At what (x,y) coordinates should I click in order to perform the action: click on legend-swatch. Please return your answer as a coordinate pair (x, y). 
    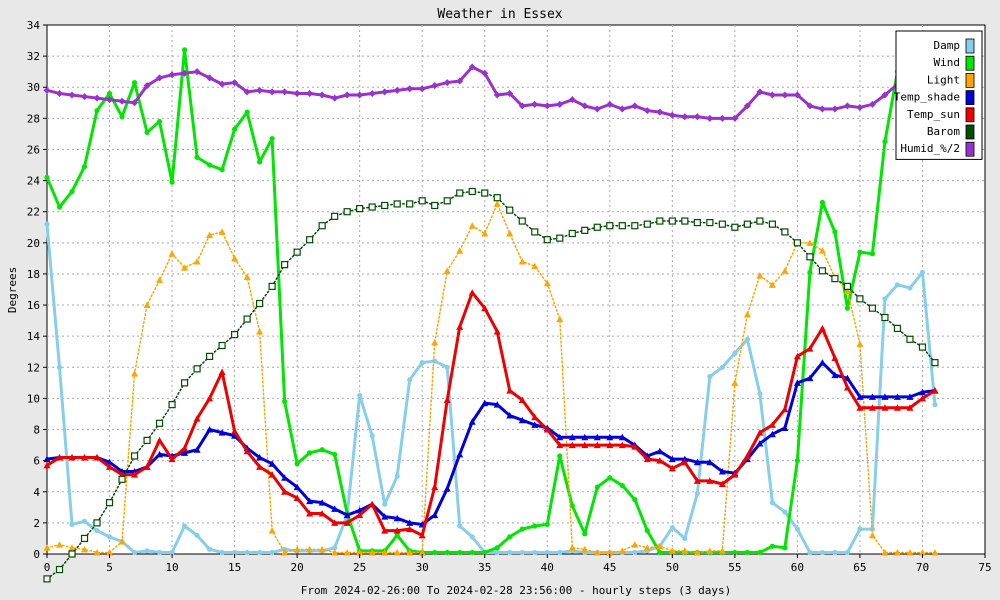
    Looking at the image, I should click on (970, 80).